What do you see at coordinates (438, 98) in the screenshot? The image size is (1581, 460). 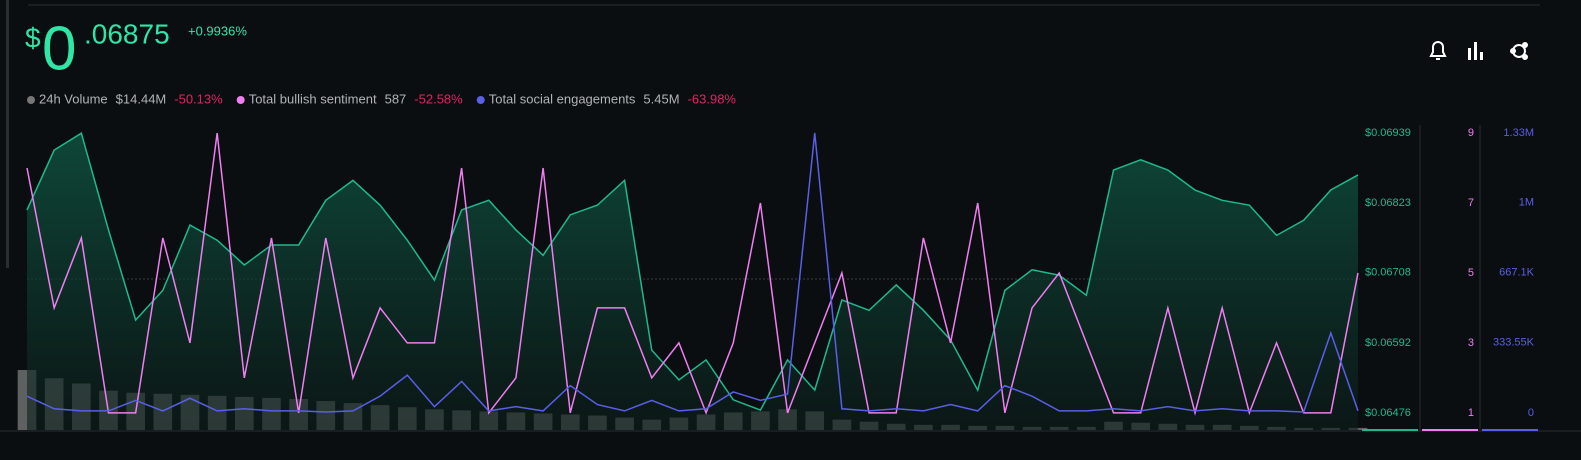 I see `legend-change: -52.58%` at bounding box center [438, 98].